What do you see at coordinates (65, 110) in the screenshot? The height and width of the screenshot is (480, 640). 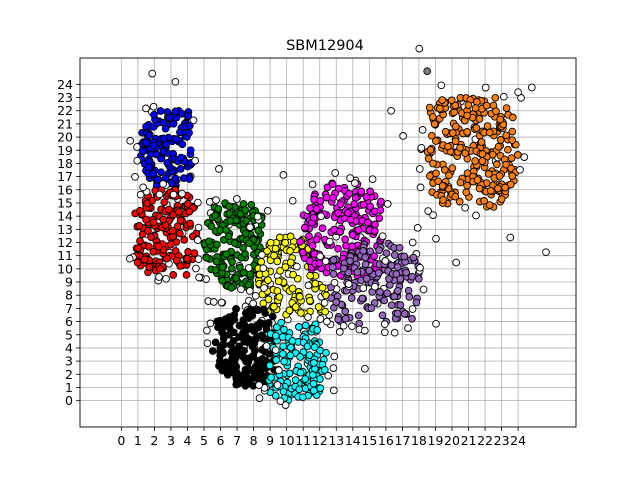 I see `y-tick-label: 22` at bounding box center [65, 110].